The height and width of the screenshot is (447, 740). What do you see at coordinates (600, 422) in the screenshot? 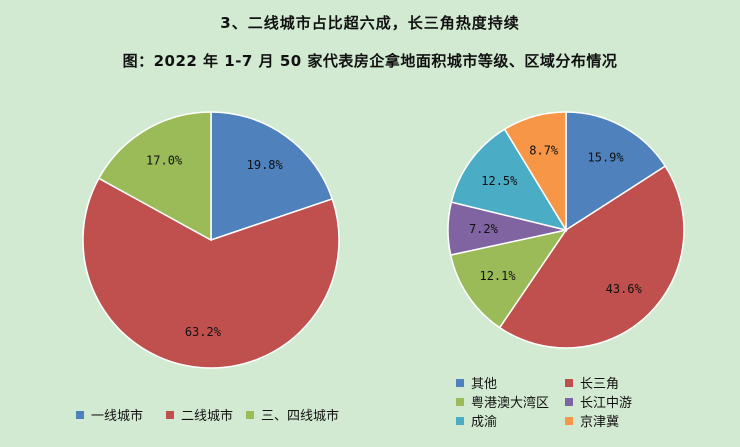
I see `legend-label: 京津冀` at bounding box center [600, 422].